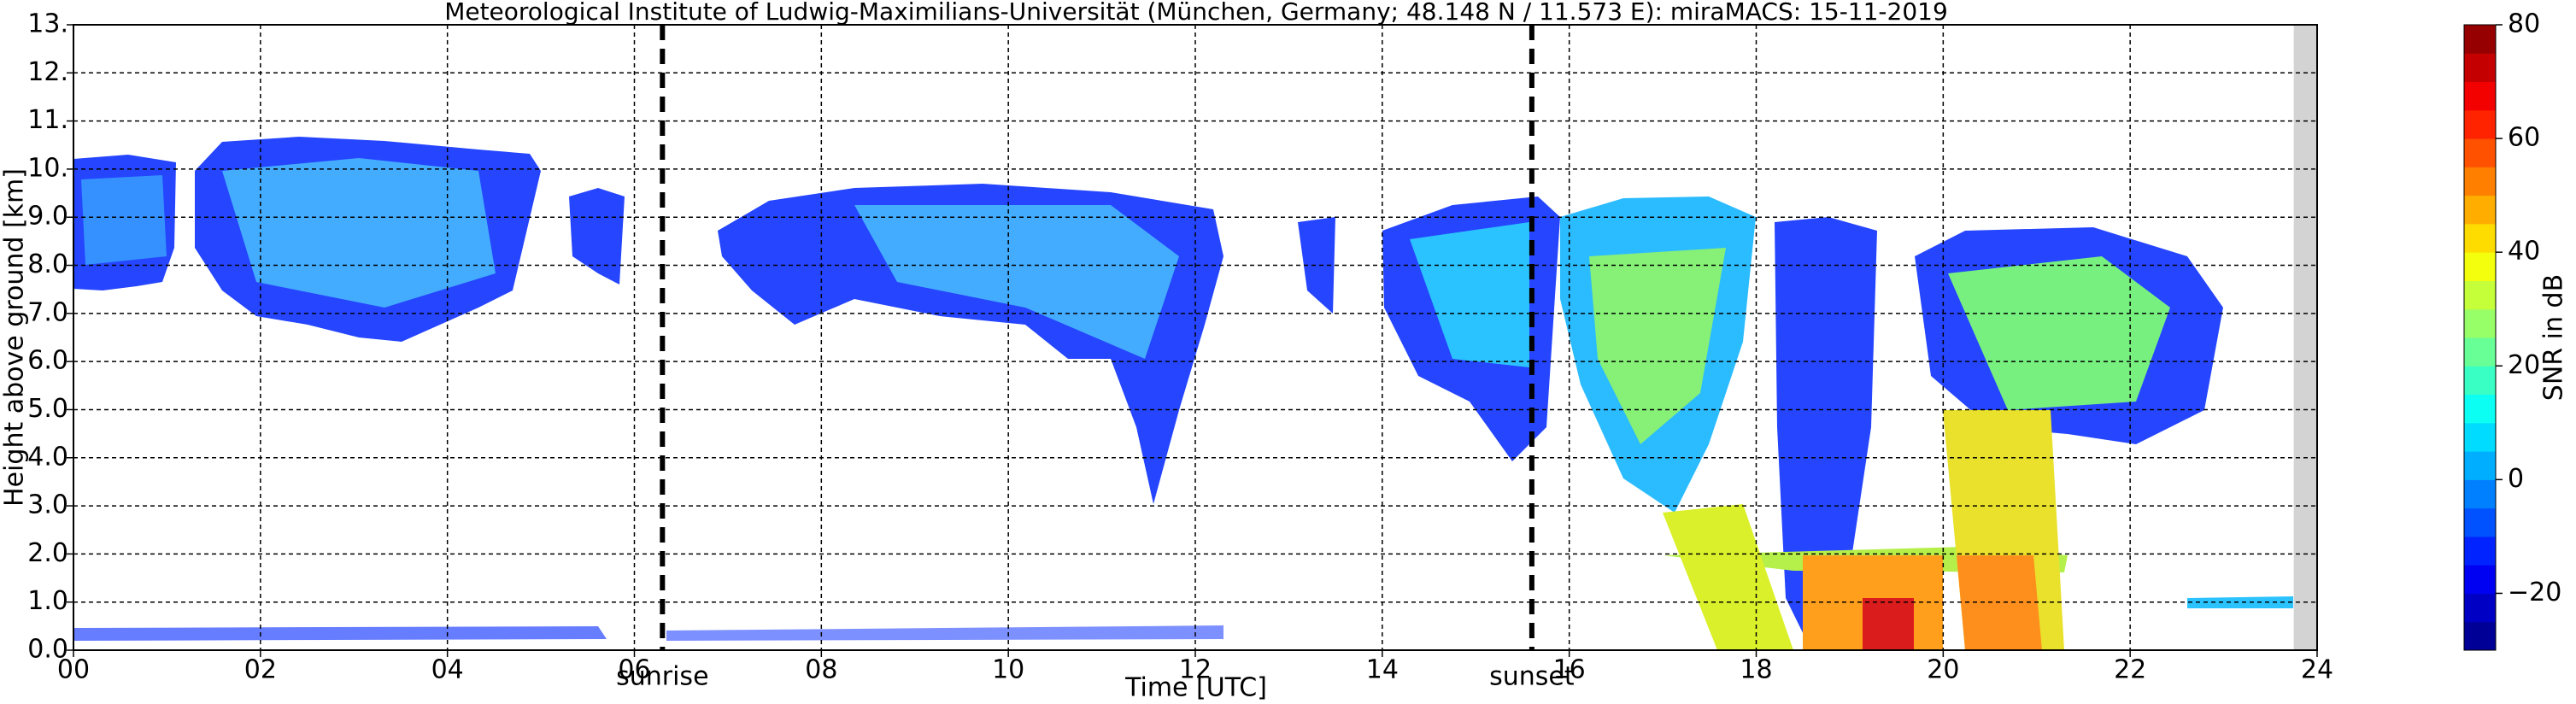  Describe the element at coordinates (47, 361) in the screenshot. I see `y-tick-label: 6.0` at that location.